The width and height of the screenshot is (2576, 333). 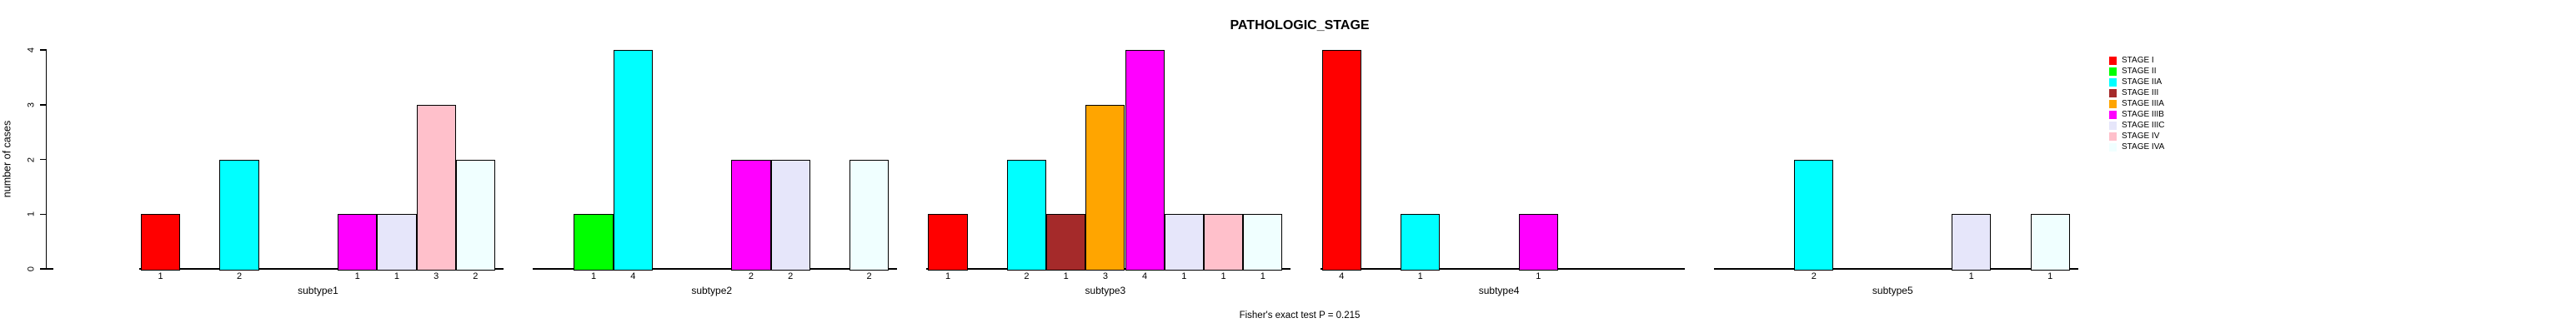 I want to click on legend-item-label: STAGE IIA, so click(x=2142, y=82).